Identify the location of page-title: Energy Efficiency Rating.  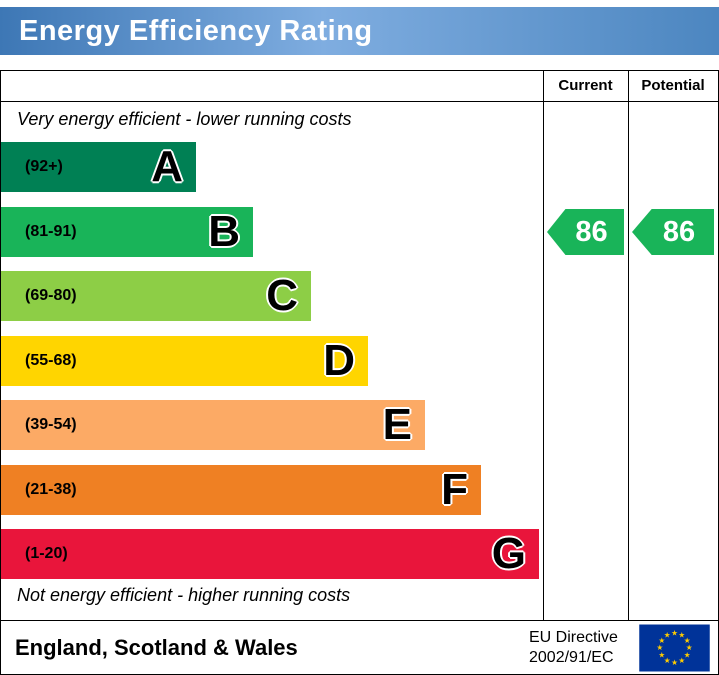
(196, 30).